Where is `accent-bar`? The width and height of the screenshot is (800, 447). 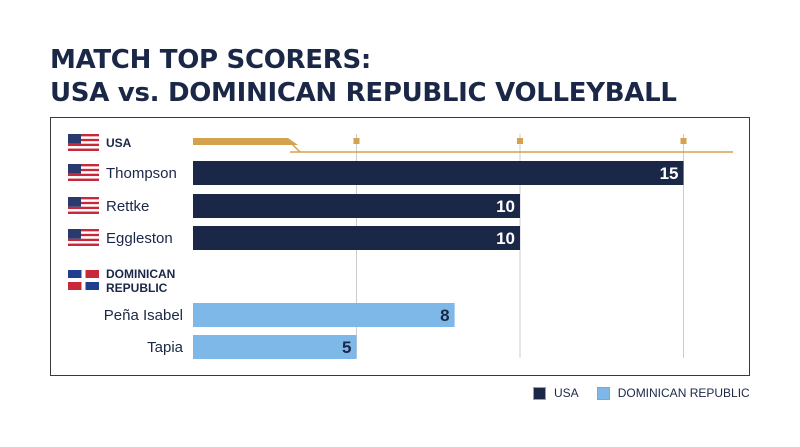
accent-bar is located at coordinates (245, 141).